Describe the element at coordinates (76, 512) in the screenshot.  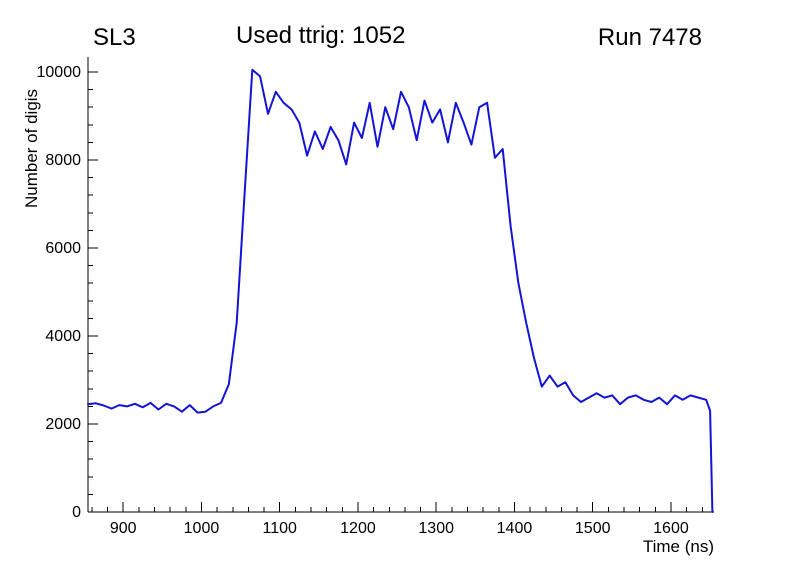
I see `y-tick-label: 0` at that location.